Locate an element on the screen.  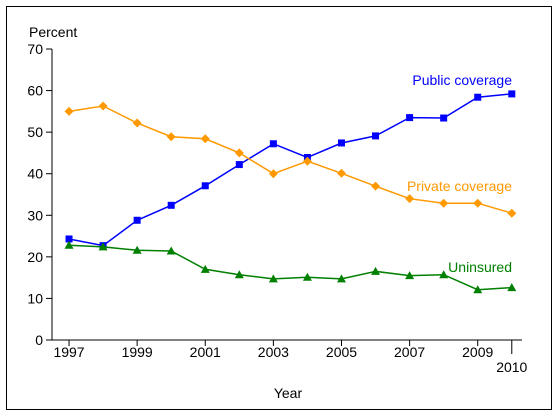
x-tick-label: 1999 is located at coordinates (137, 352).